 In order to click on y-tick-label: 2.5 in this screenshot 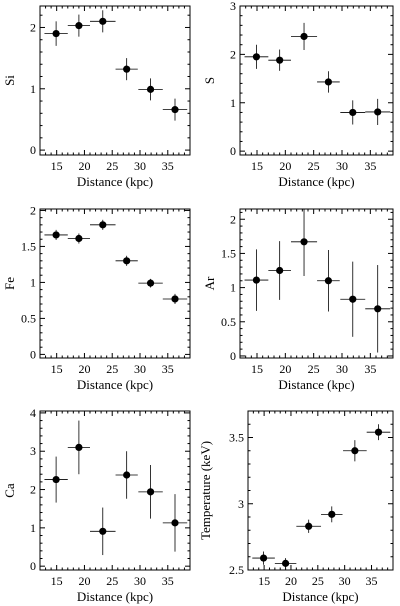, I will do `click(236, 570)`.